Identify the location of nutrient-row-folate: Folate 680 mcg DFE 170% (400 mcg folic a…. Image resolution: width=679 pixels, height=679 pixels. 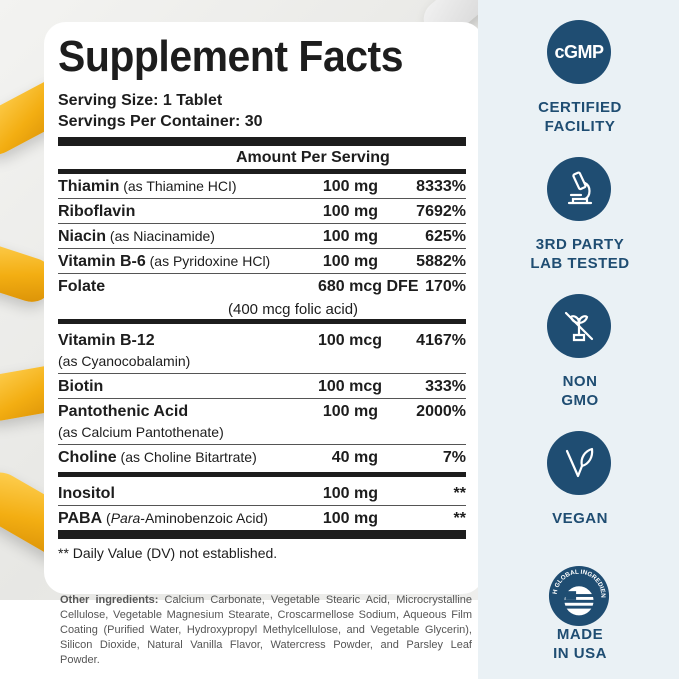
(262, 299).